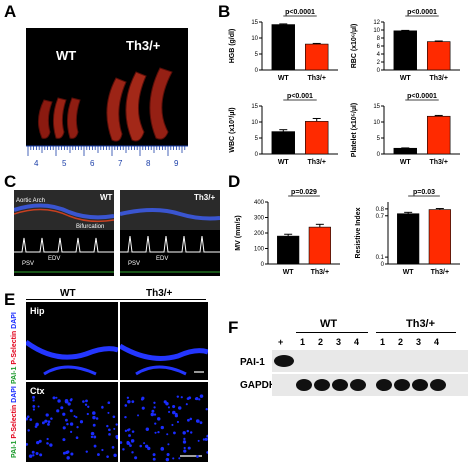 The image size is (474, 467). I want to click on y-tick-label: 5, so click(379, 139).